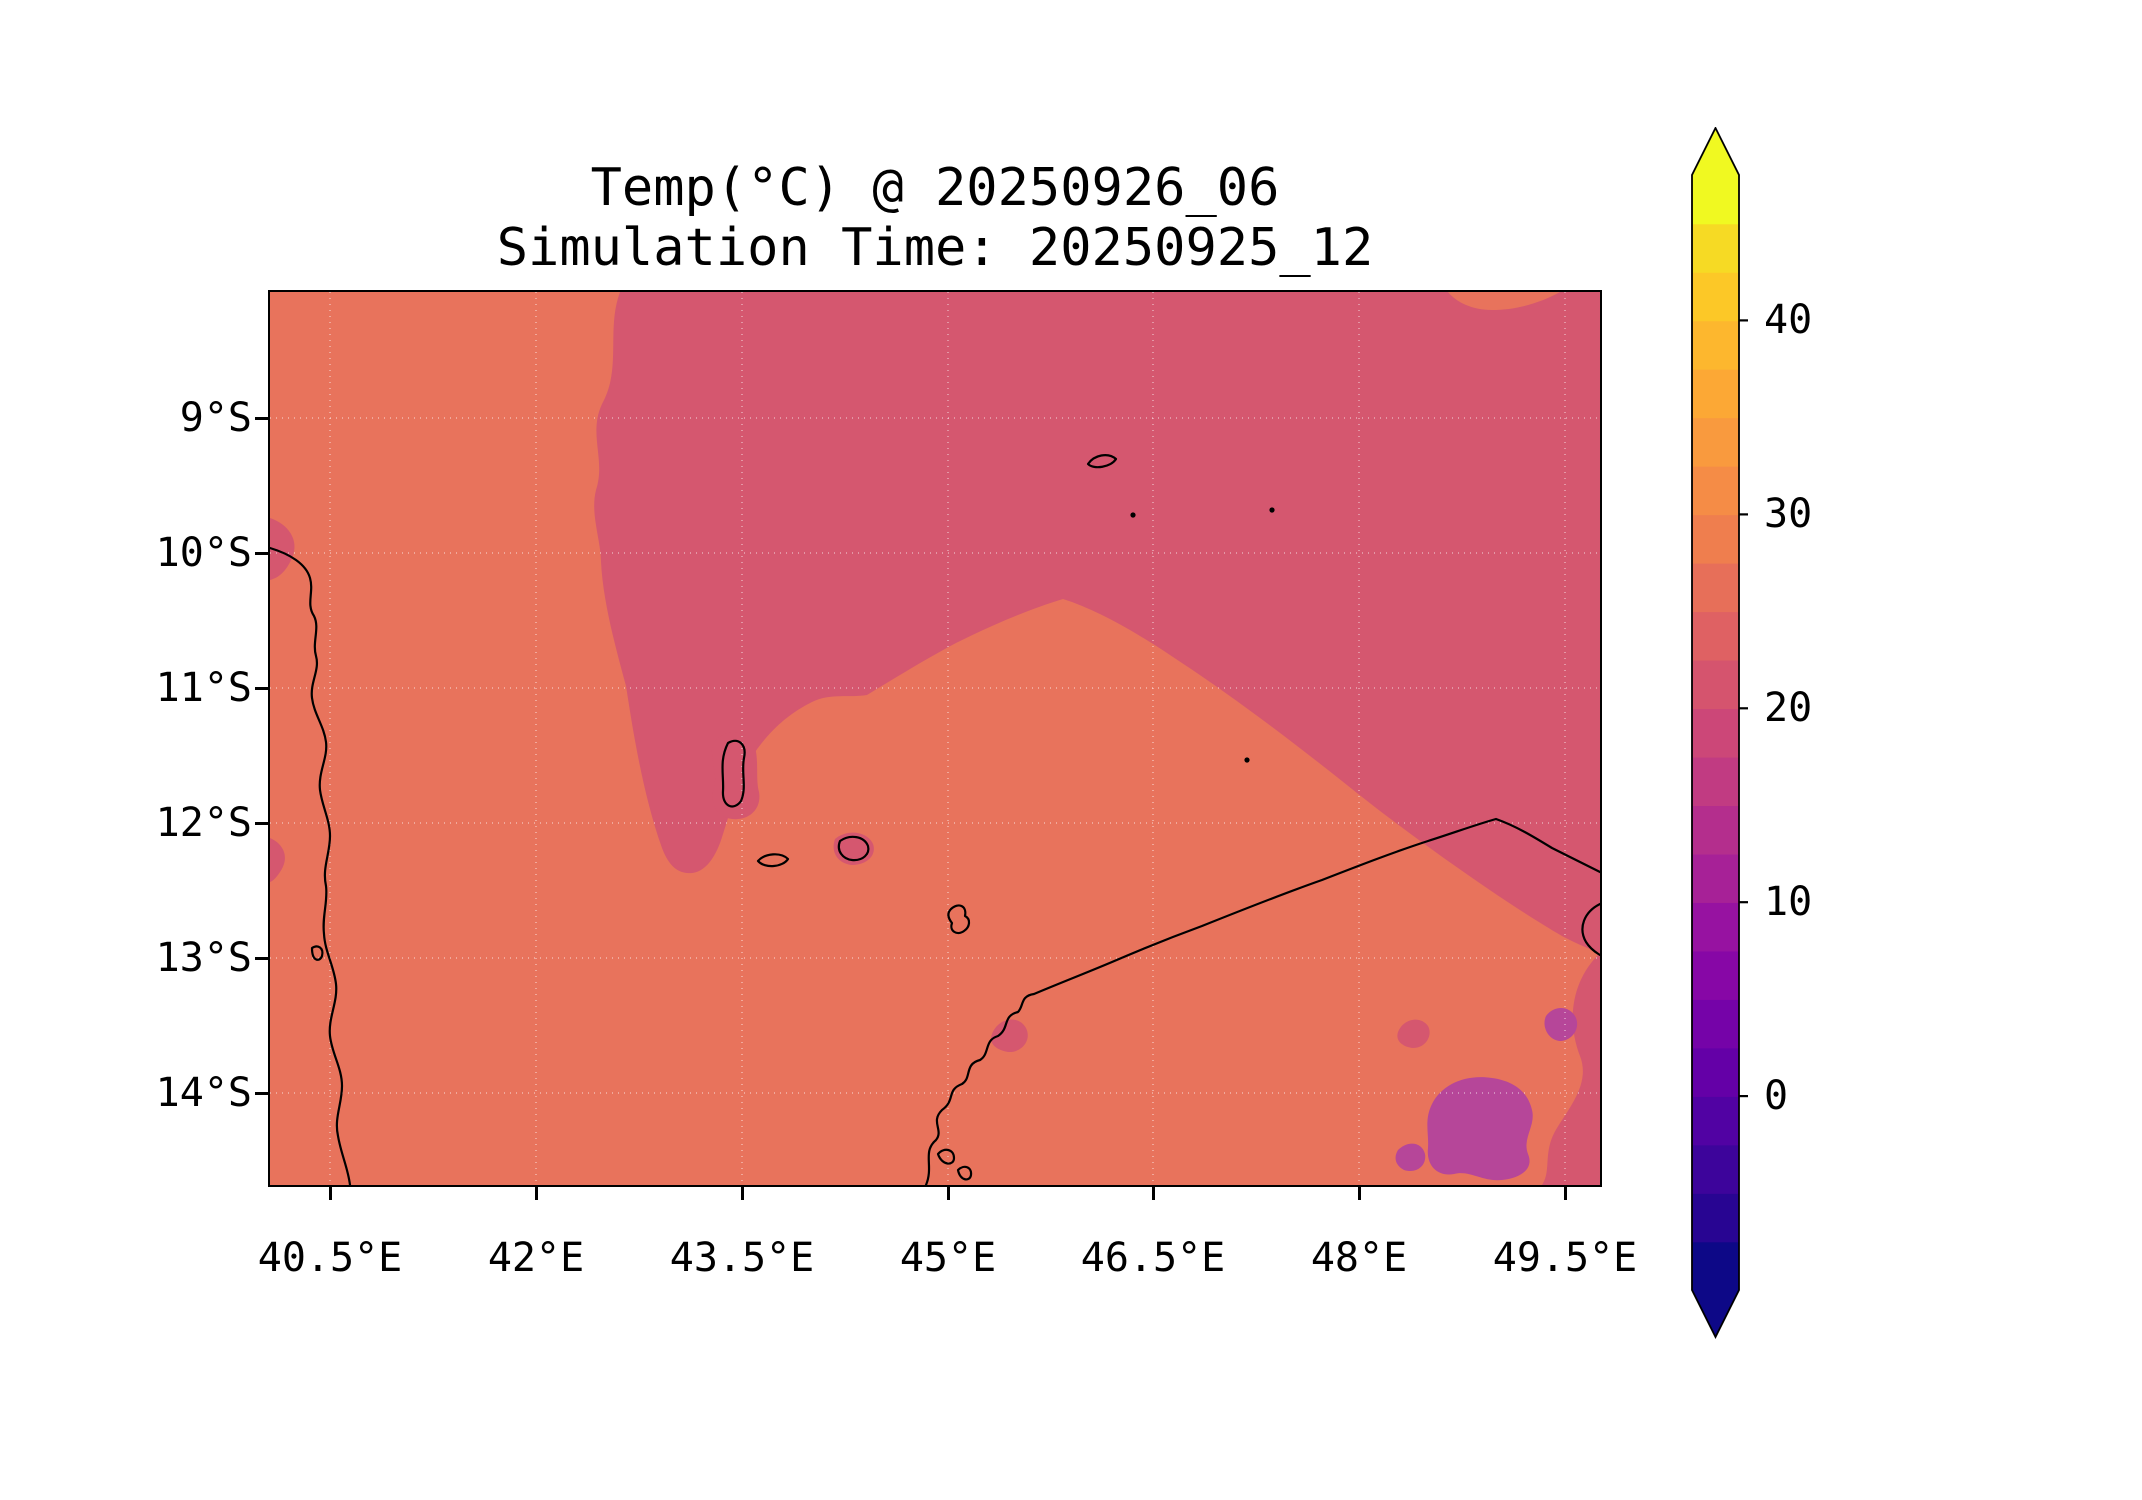  I want to click on x-tick-label: 46.5°E, so click(1153, 1258).